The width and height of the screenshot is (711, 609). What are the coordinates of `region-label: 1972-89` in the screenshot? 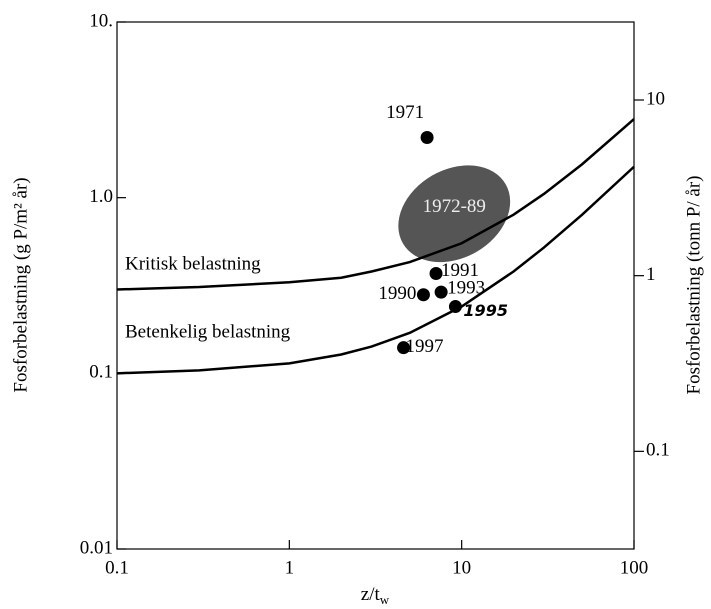 It's located at (454, 206).